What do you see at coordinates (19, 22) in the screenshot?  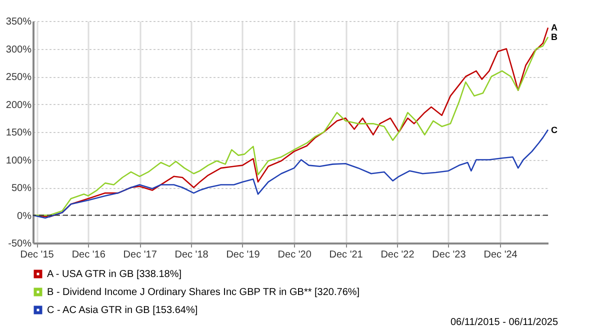 I see `y-tick-label: 350%` at bounding box center [19, 22].